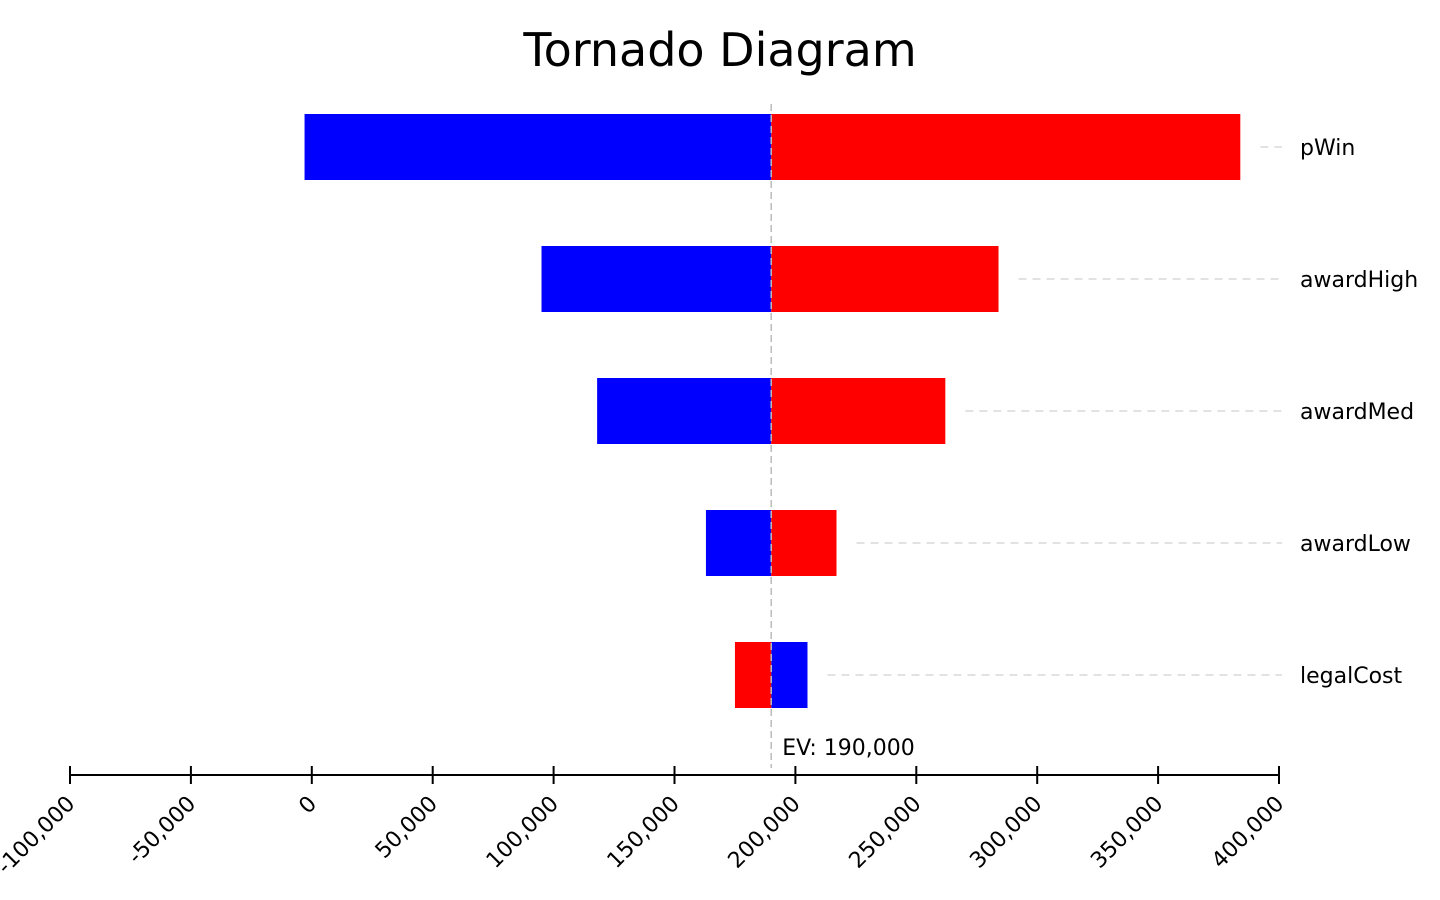 This screenshot has height=900, width=1440. I want to click on x-tick-label: 250,000, so click(886, 833).